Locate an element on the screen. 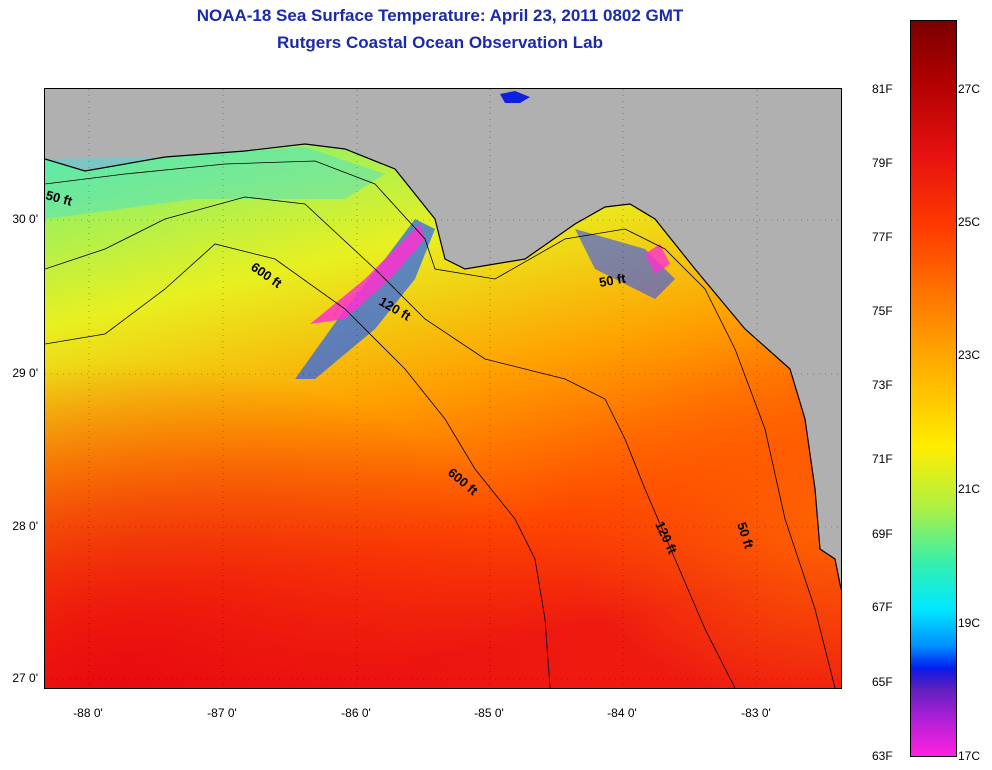  cool-plume-east is located at coordinates (625, 264).